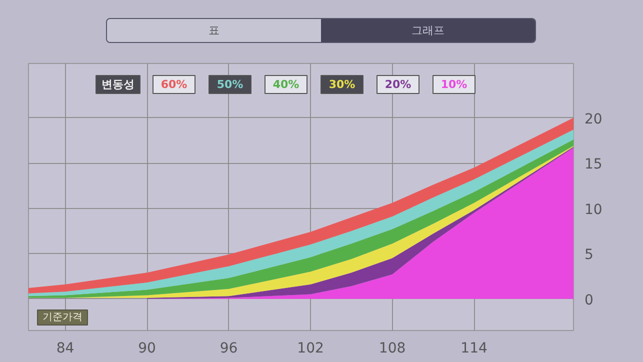  Describe the element at coordinates (286, 84) in the screenshot. I see `text: 40%` at that location.